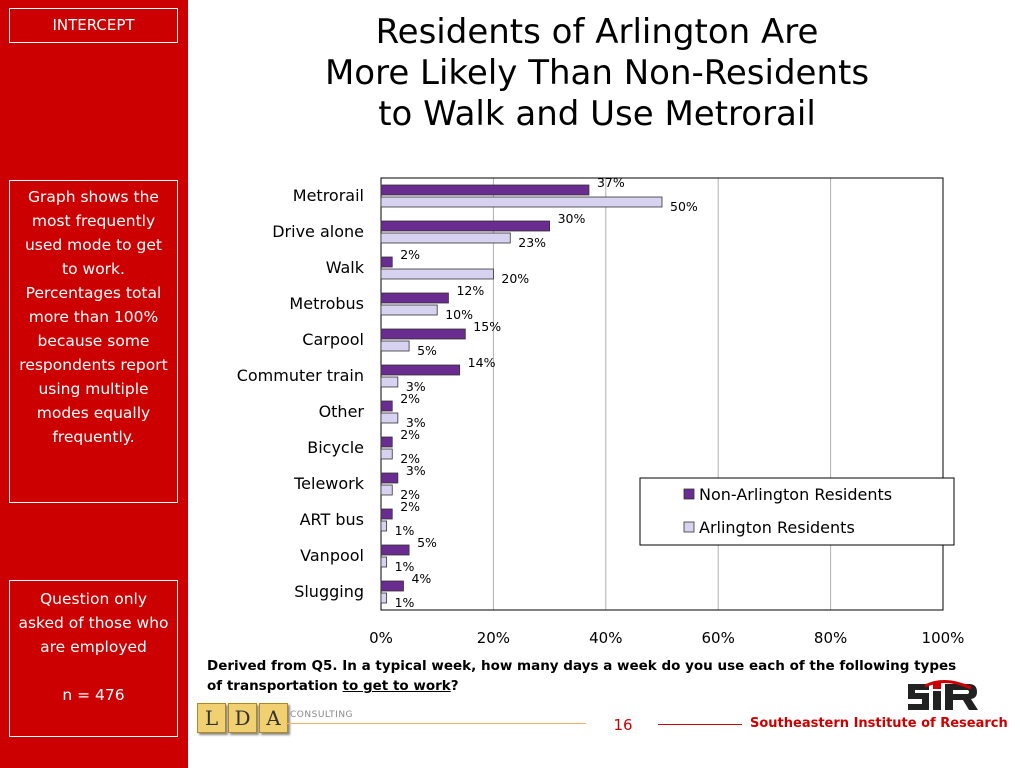 Image resolution: width=1024 pixels, height=768 pixels. Describe the element at coordinates (470, 290) in the screenshot. I see `data-label: 12%` at that location.